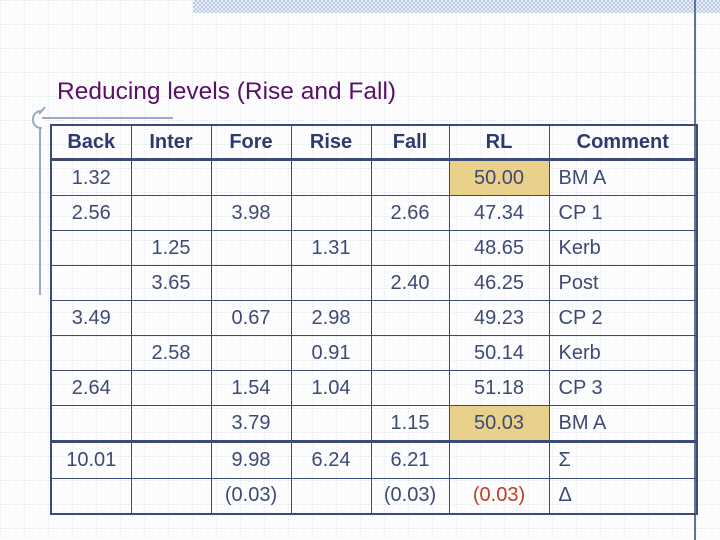 This screenshot has width=720, height=540. I want to click on cell-comment-sigma: Σ, so click(623, 459).